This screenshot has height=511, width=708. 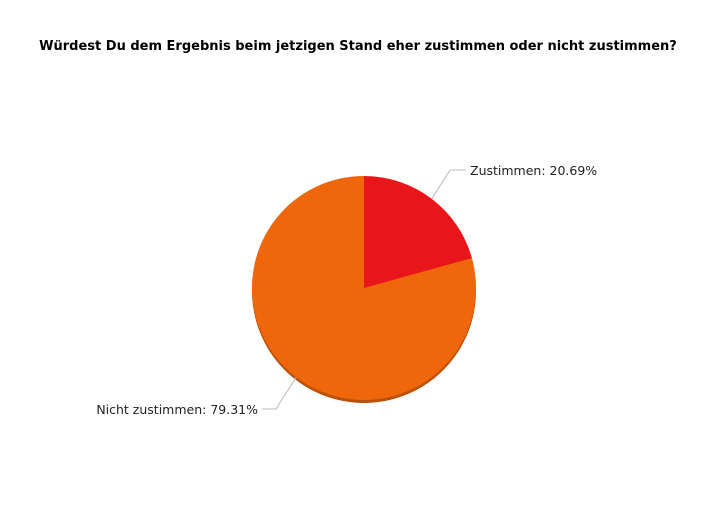 What do you see at coordinates (177, 409) in the screenshot?
I see `slice-label-nicht-zustimmen: Nicht zustimmen: 79.31%` at bounding box center [177, 409].